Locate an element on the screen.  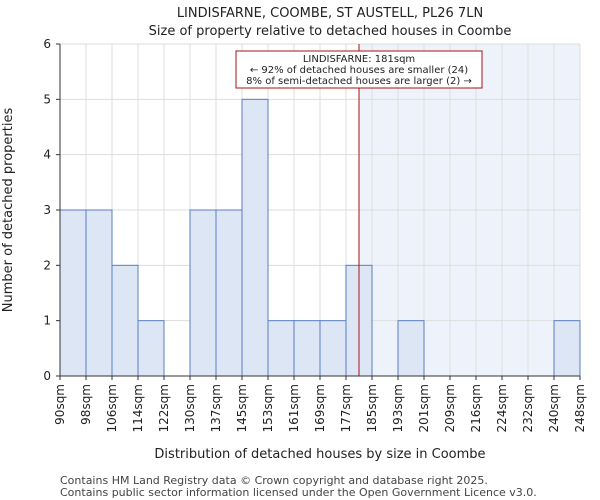
y-tick-label: 0 is located at coordinates (47, 376).